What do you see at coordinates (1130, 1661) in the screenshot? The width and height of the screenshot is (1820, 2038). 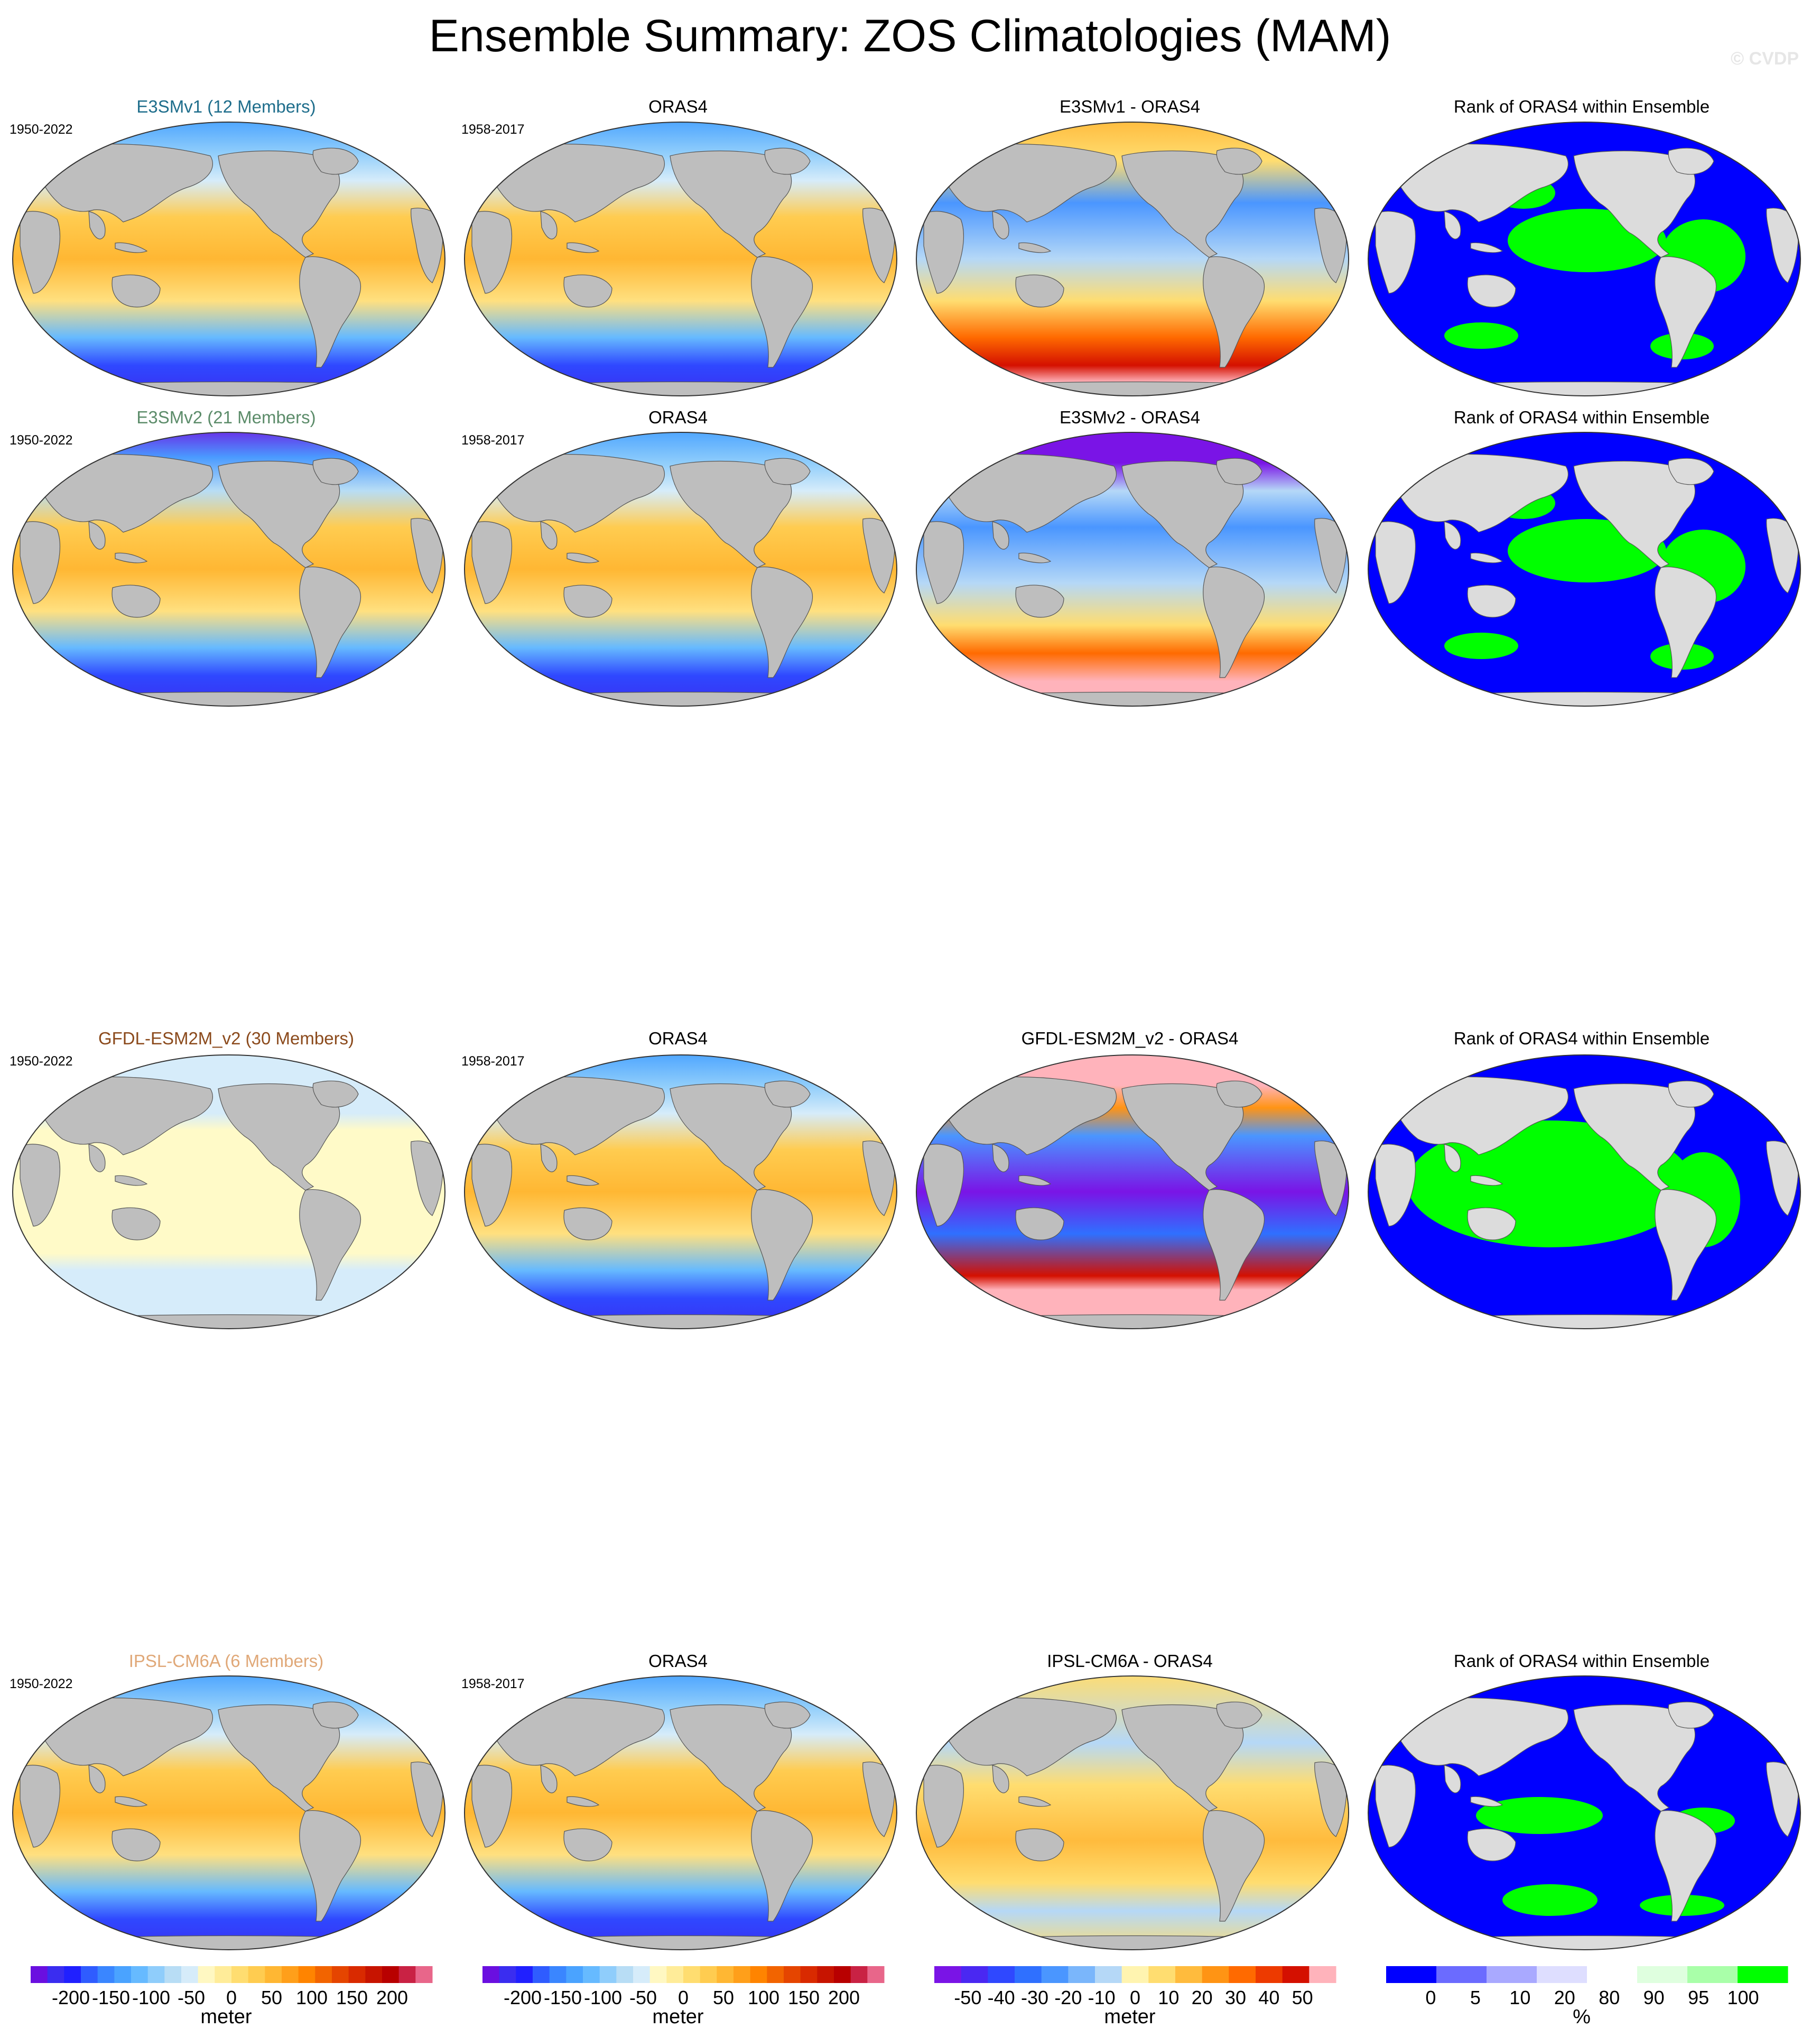 I see `diff-title: IPSL-CM6A - ORAS4` at bounding box center [1130, 1661].